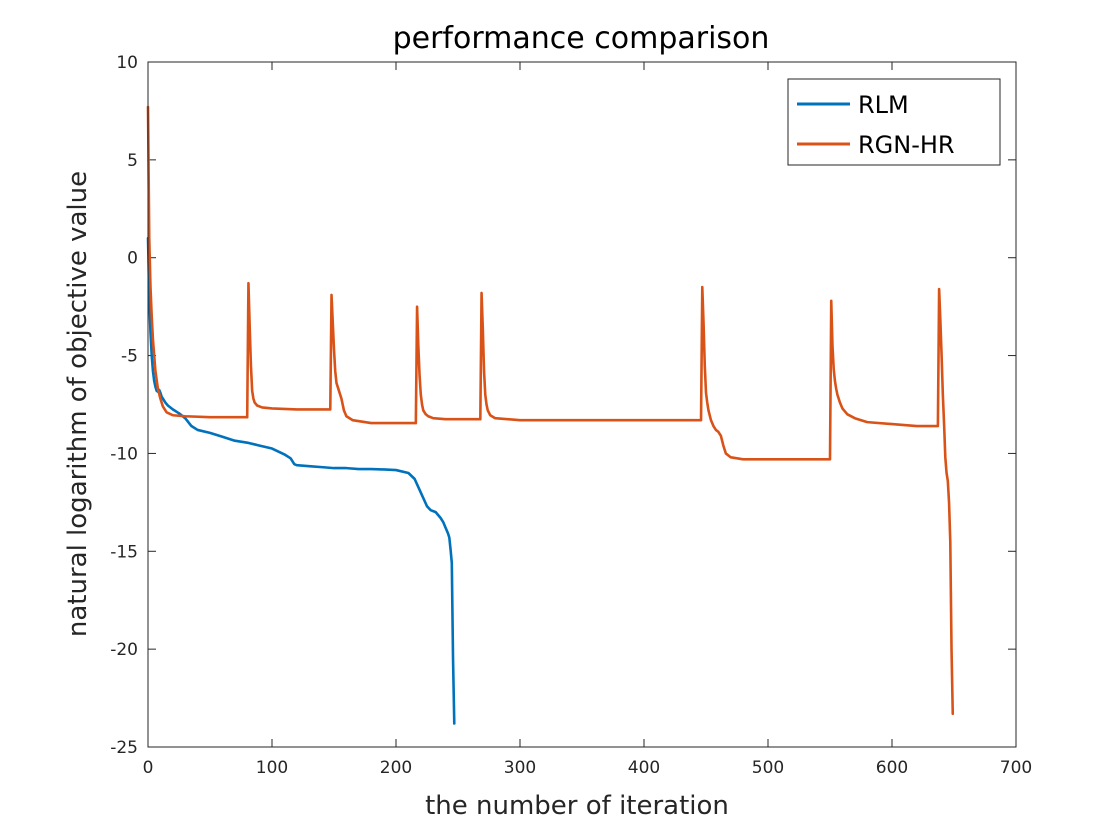  What do you see at coordinates (129, 357) in the screenshot?
I see `y-tick-label: -5` at bounding box center [129, 357].